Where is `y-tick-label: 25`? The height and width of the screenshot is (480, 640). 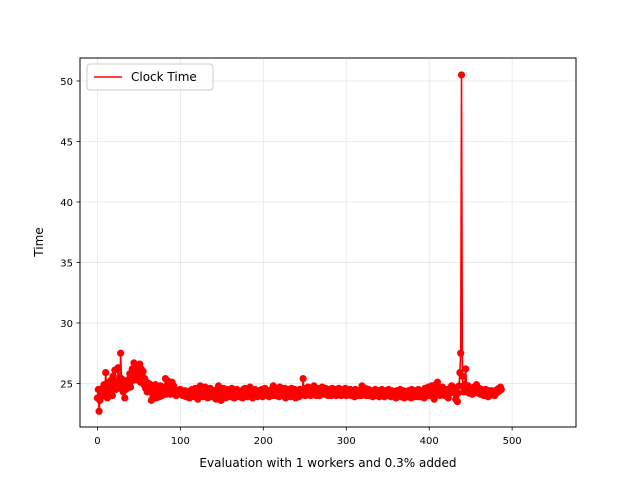 y-tick-label: 25 is located at coordinates (66, 384).